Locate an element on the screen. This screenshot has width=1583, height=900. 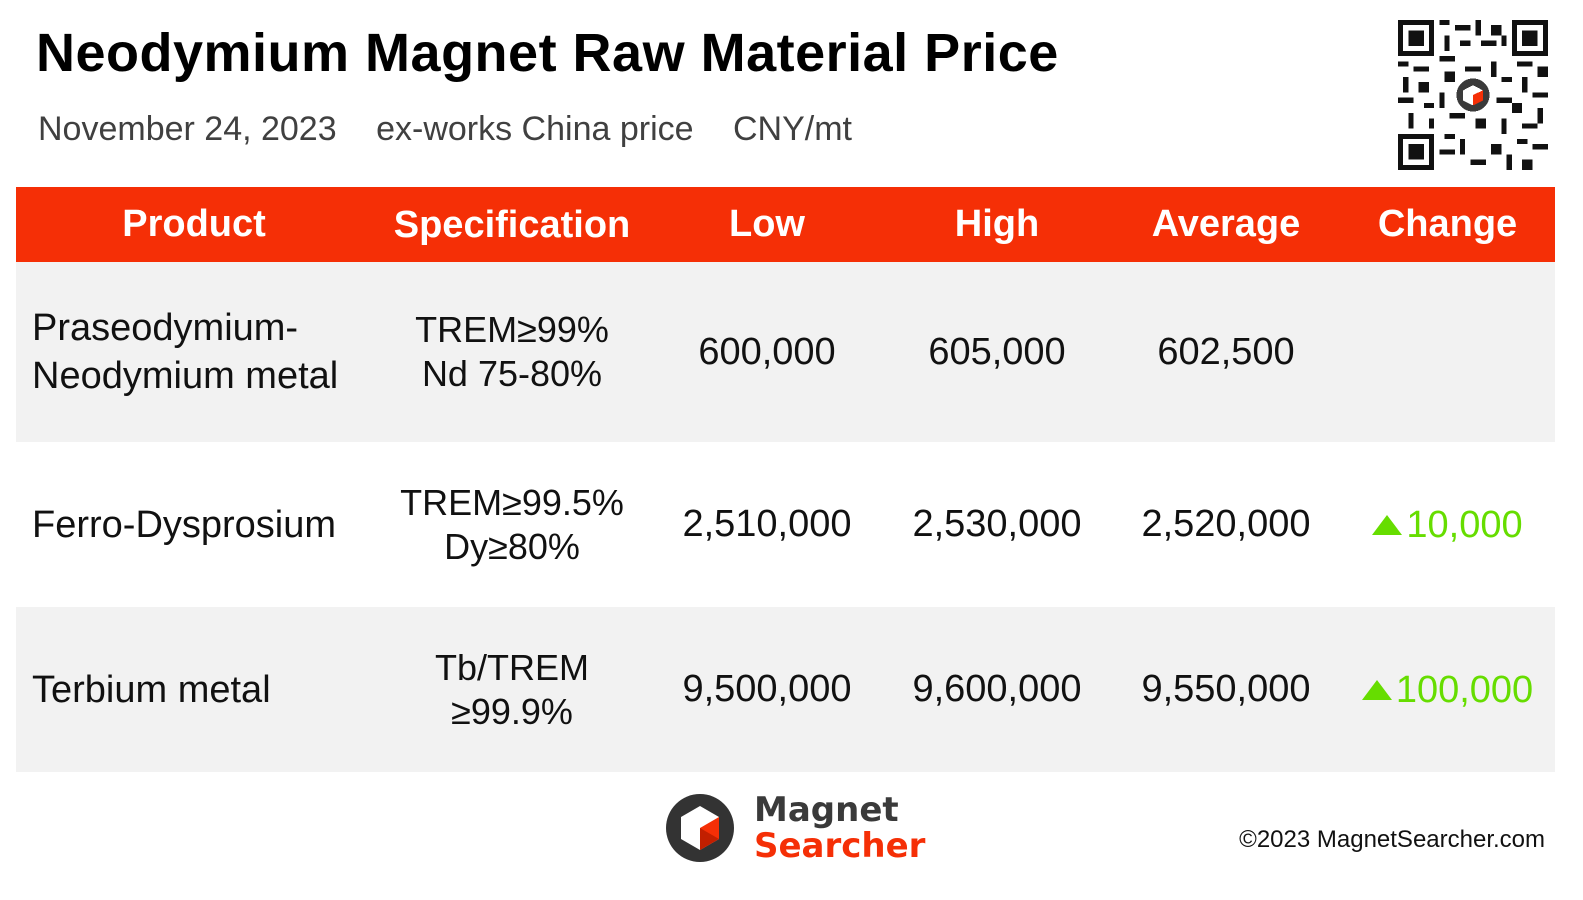
specification-line: ≥99.9% is located at coordinates (512, 711).